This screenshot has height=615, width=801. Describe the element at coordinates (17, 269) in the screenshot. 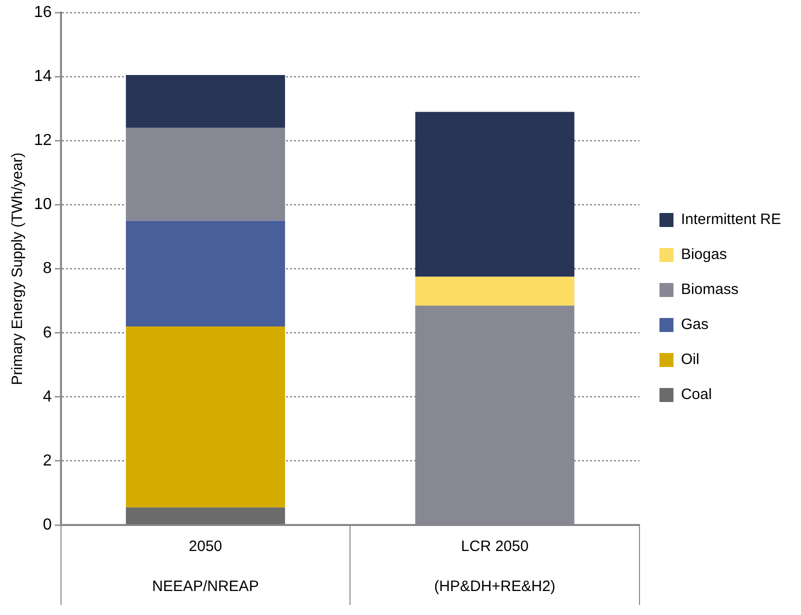

I see `y-axis-title: Primary Energy Supply (TWh/year)` at that location.